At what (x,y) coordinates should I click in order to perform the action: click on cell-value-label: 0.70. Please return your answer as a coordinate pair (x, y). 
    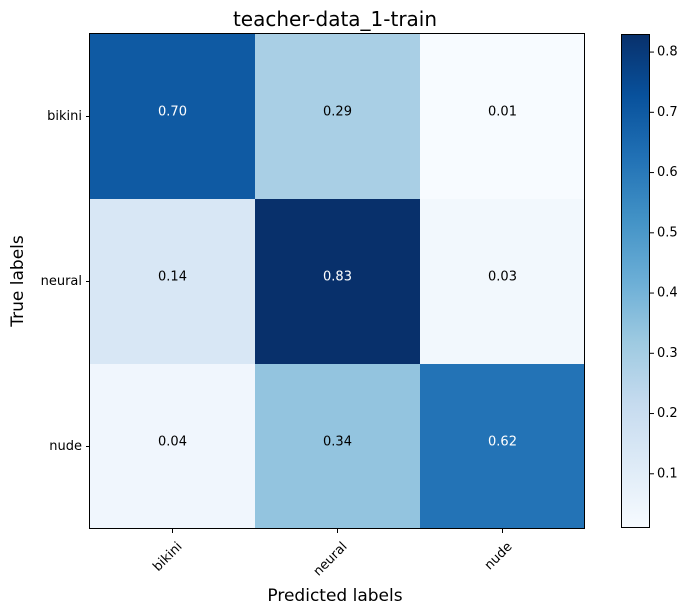
    Looking at the image, I should click on (172, 112).